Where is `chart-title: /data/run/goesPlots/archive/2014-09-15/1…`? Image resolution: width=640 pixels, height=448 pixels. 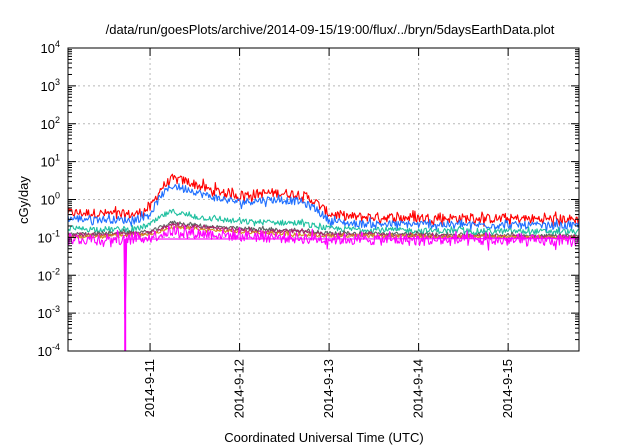 chart-title: /data/run/goesPlots/archive/2014-09-15/1… is located at coordinates (330, 29).